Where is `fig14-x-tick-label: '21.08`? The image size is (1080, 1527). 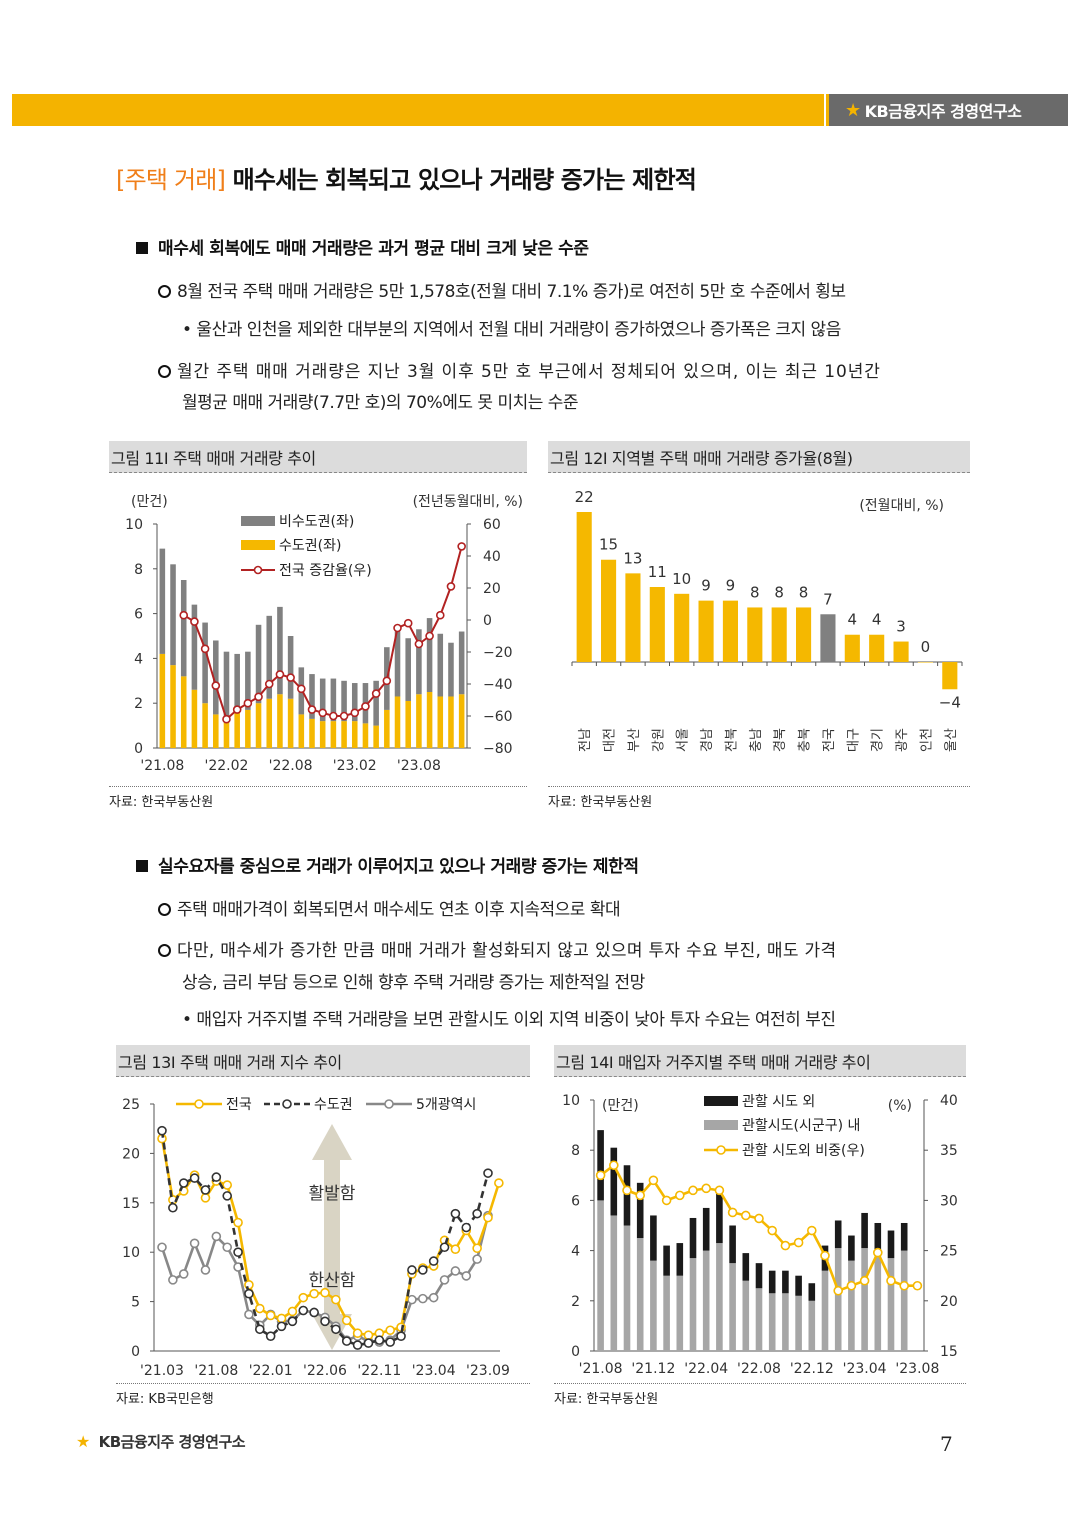
fig14-x-tick-label: '21.08 is located at coordinates (601, 1369).